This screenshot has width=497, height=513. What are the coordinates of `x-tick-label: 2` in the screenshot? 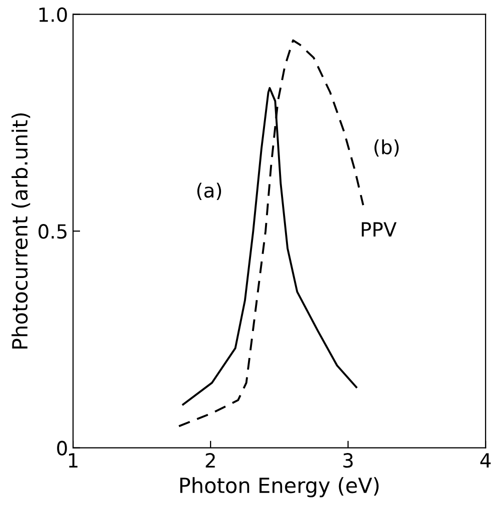 It's located at (210, 460).